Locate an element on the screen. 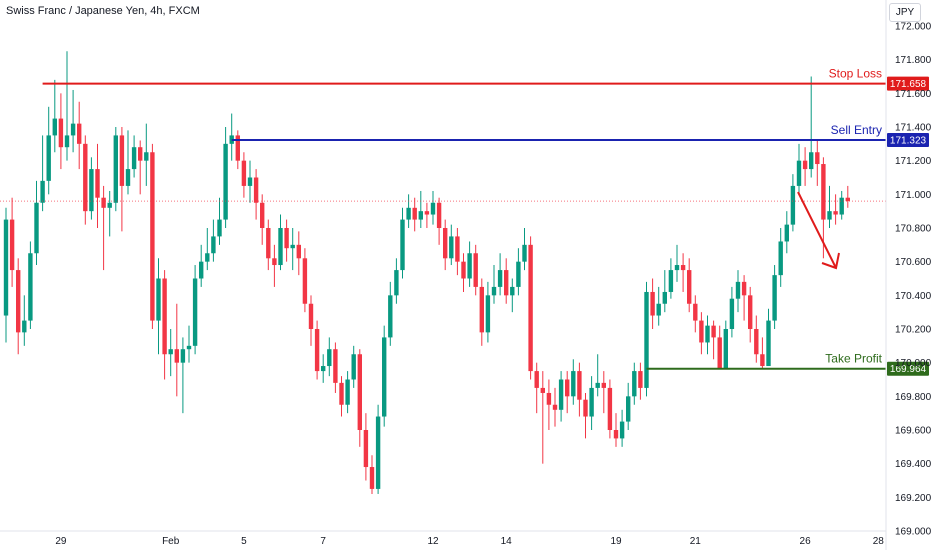 Image resolution: width=932 pixels, height=550 pixels. y-tick-label: 170.600 is located at coordinates (913, 262).